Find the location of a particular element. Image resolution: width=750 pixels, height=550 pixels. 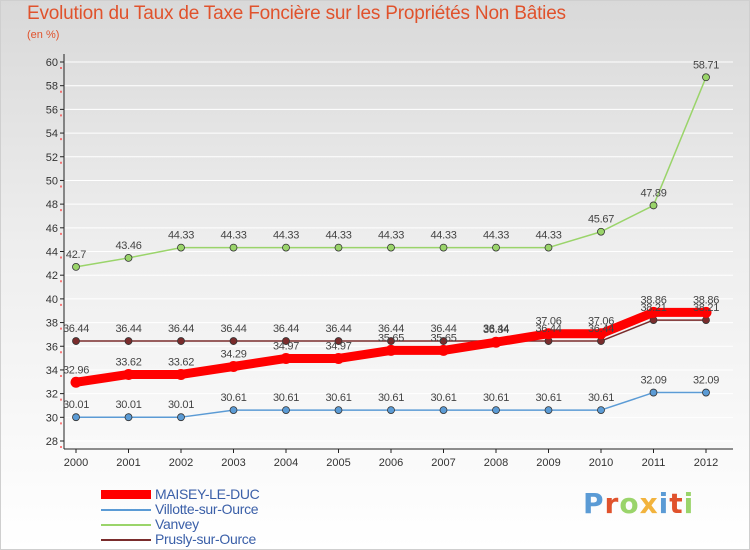

proxiti-logo: Proxiti is located at coordinates (638, 503).